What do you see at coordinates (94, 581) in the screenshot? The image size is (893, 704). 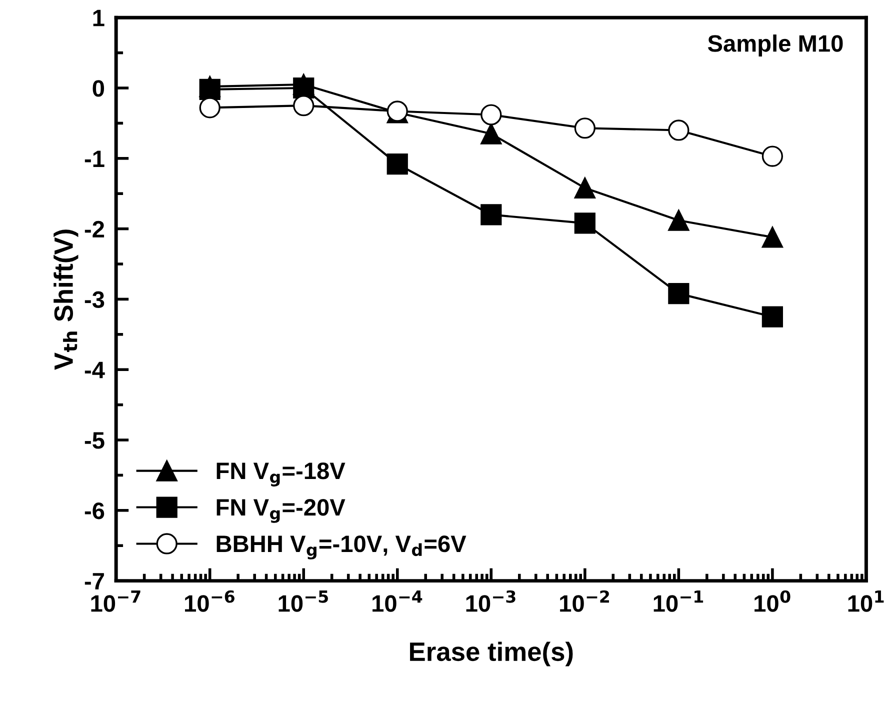 I see `y-tick-label: -7` at bounding box center [94, 581].